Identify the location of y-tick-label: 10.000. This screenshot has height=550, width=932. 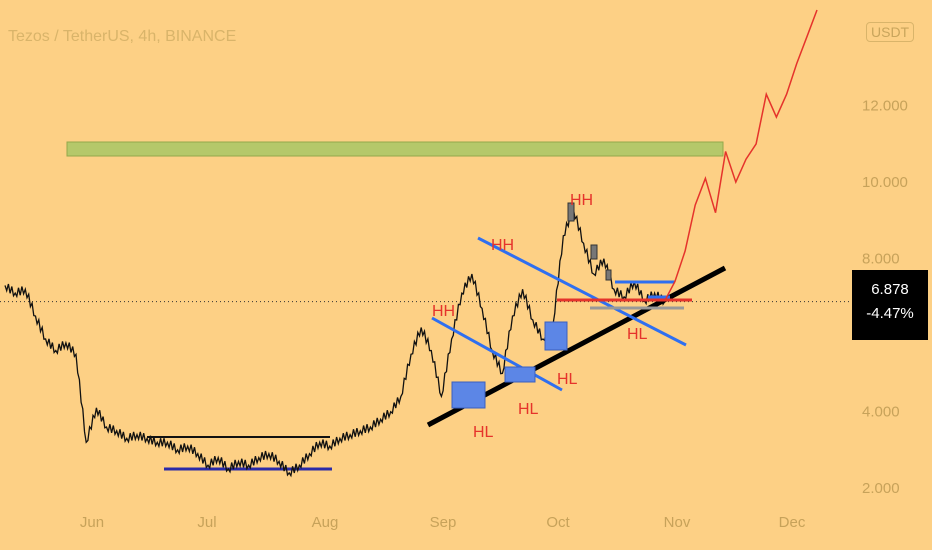
(885, 182).